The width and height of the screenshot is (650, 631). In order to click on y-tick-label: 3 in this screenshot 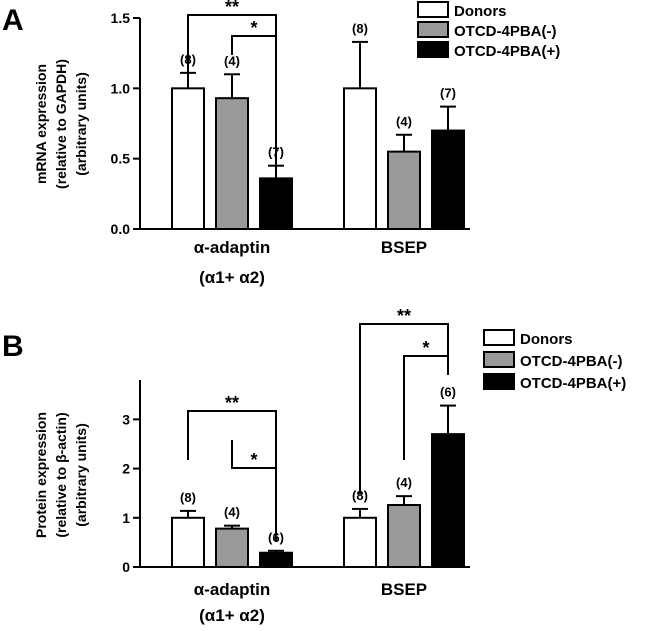, I will do `click(126, 419)`.